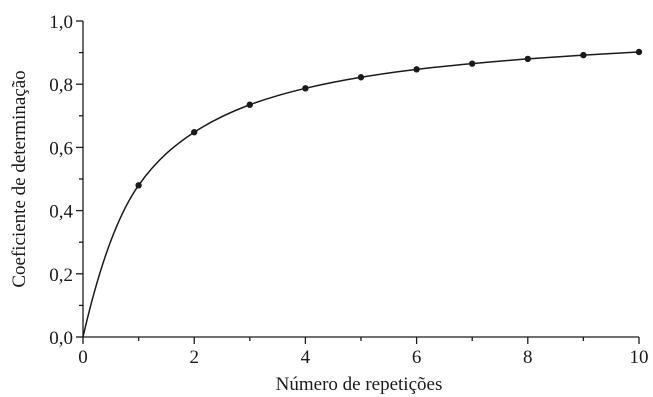  I want to click on y-tick-label: 0,4, so click(61, 212).